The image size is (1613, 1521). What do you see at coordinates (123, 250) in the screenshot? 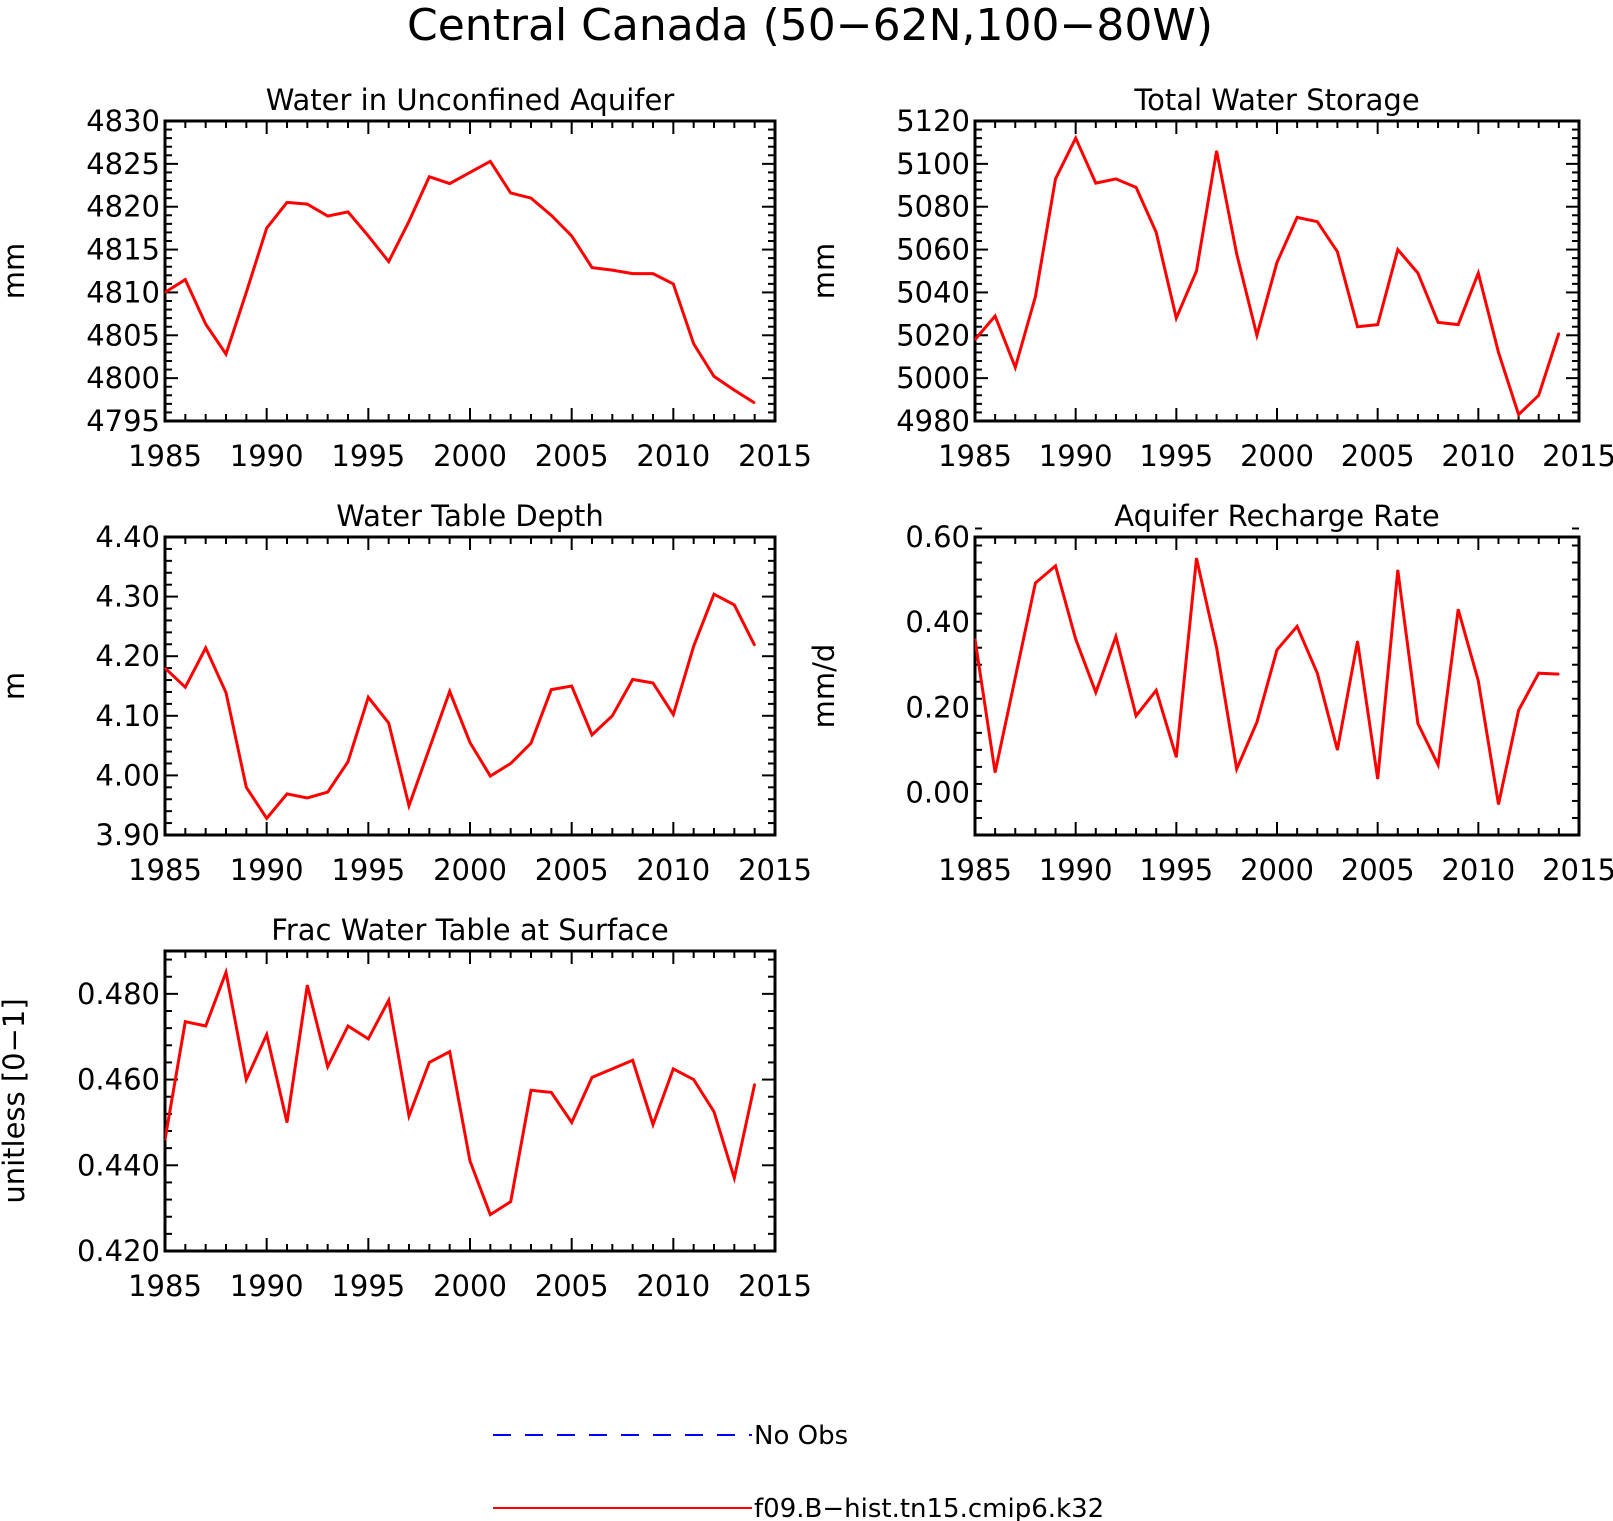
I see `y-tick-label: 4815` at bounding box center [123, 250].